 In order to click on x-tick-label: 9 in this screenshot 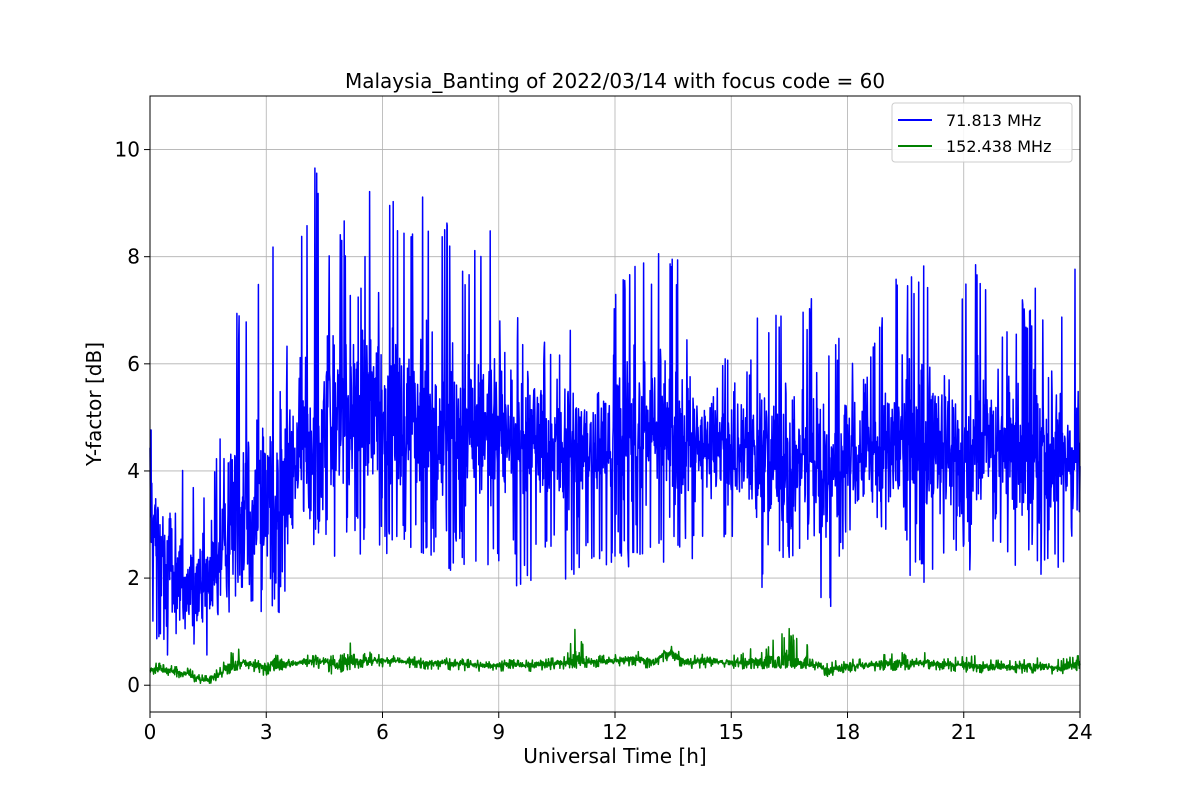, I will do `click(498, 732)`.